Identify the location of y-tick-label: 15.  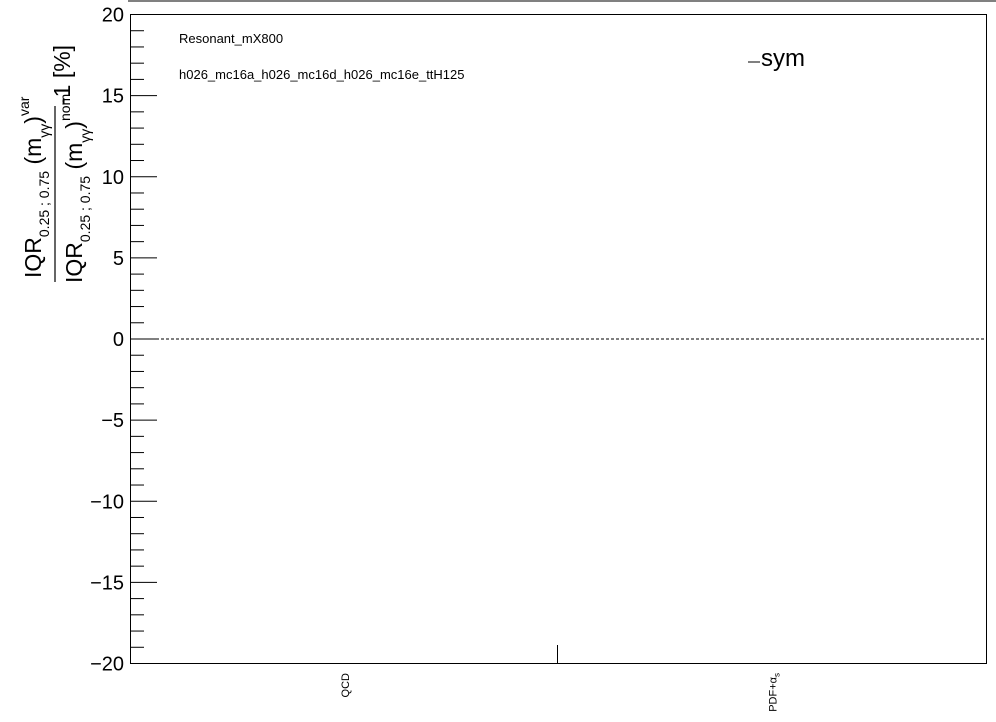
(113, 97).